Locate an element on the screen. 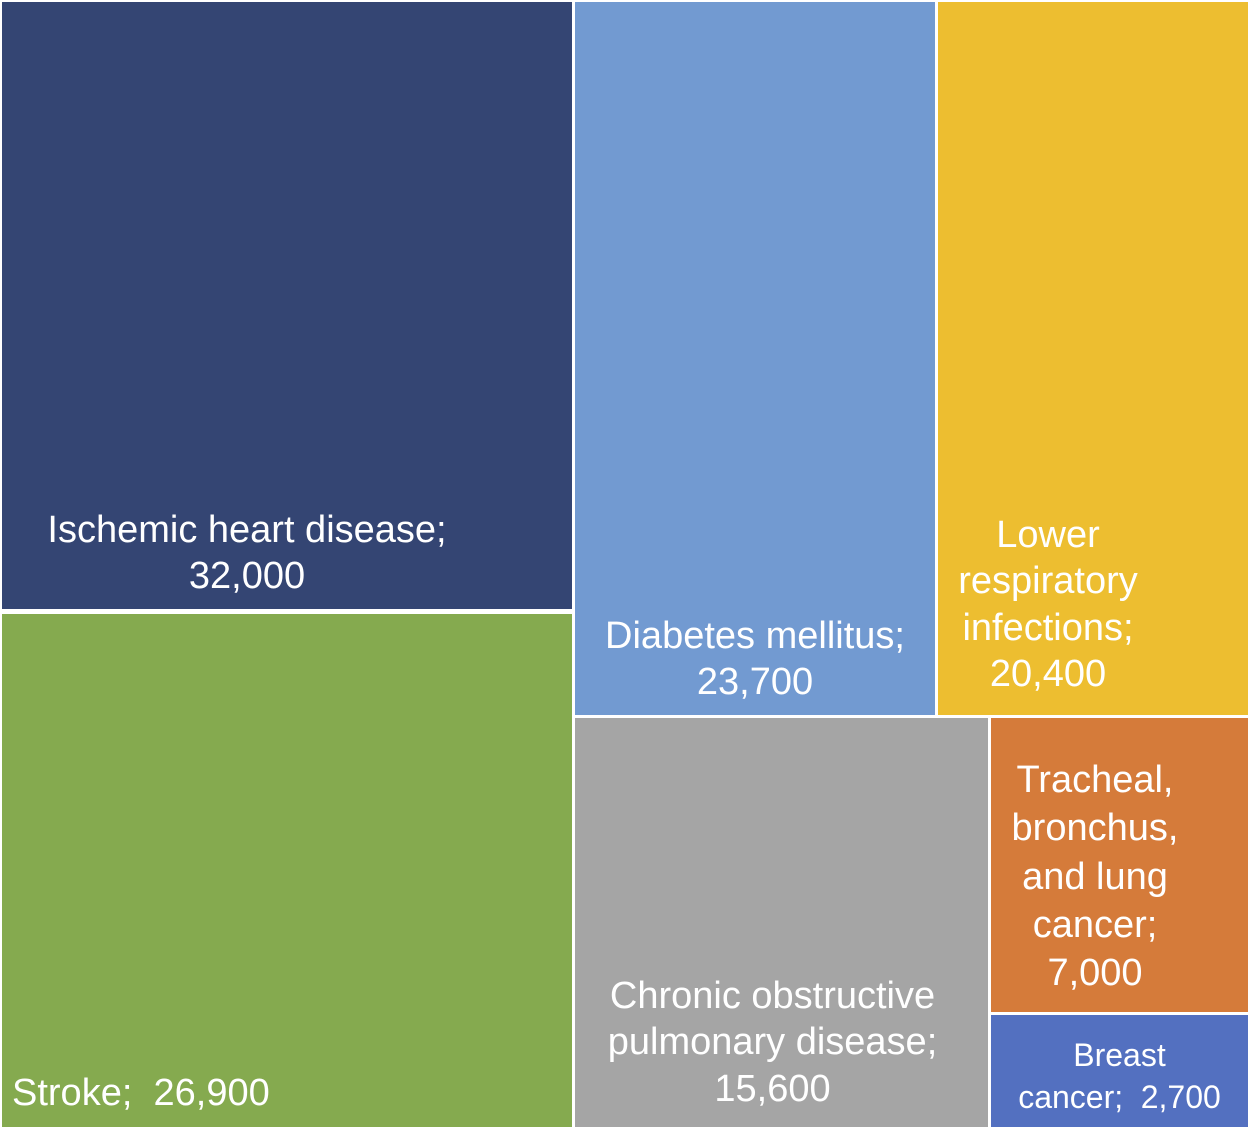  tile-value: 7,000 is located at coordinates (1095, 973).